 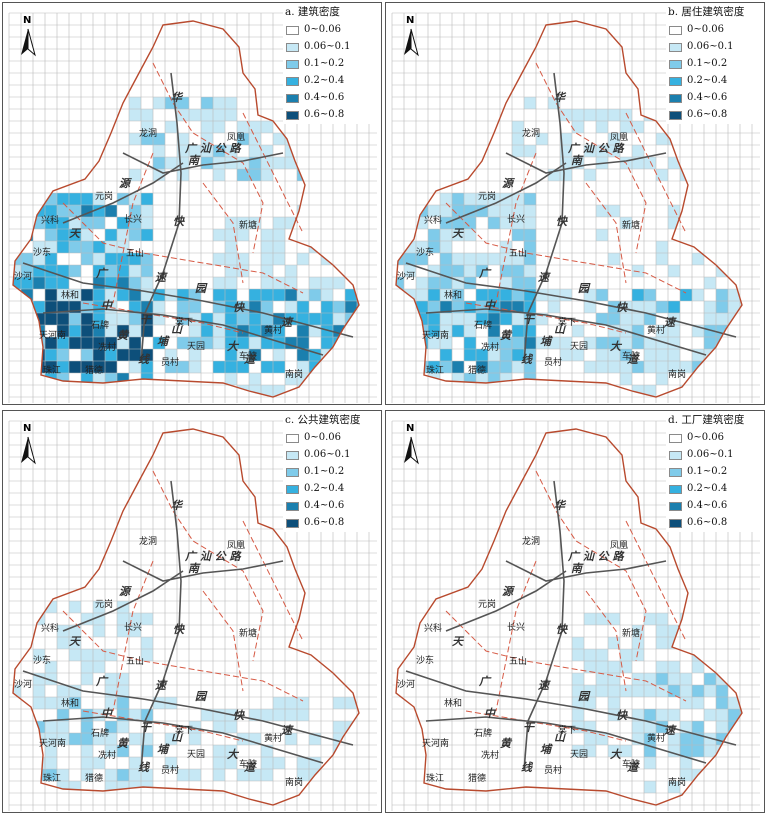 What do you see at coordinates (248, 765) in the screenshot?
I see `place-chepo: 车陂` at bounding box center [248, 765].